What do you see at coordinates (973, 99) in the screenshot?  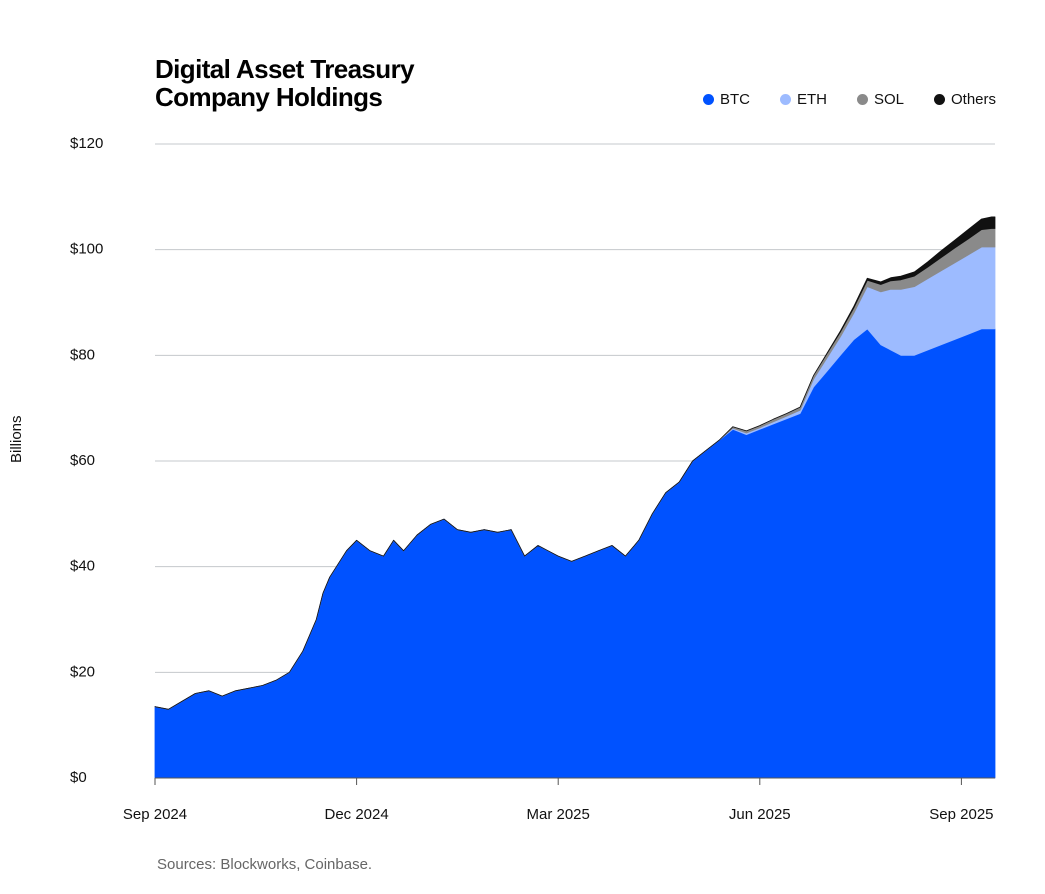 I see `legend-label-others: Others` at bounding box center [973, 99].